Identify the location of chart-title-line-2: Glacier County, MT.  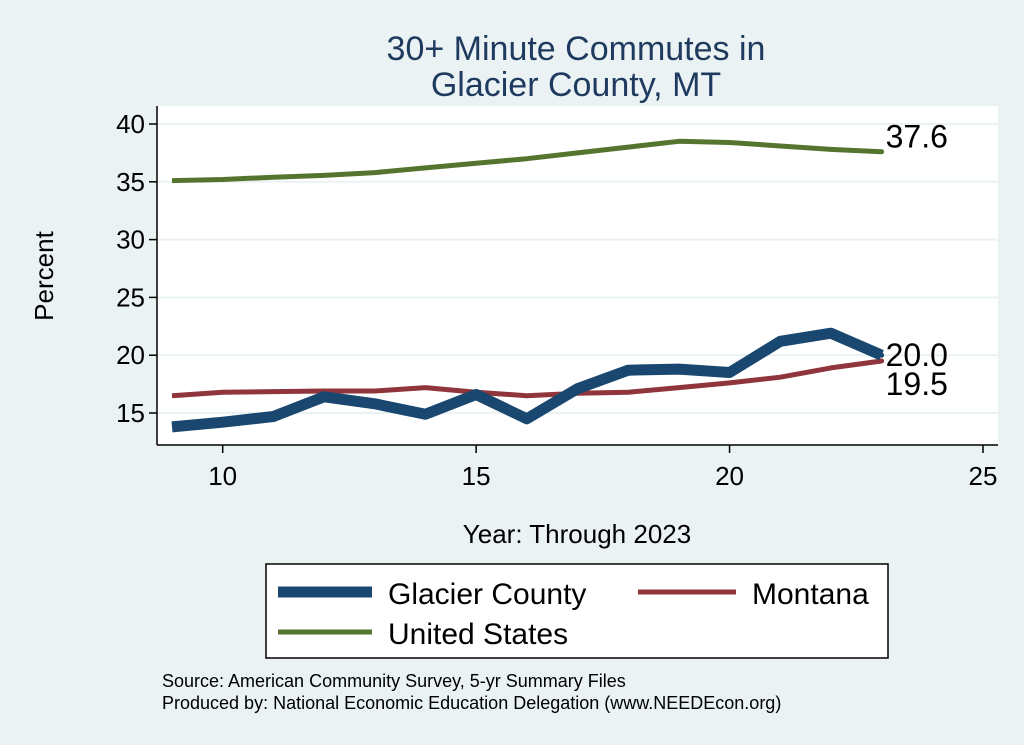
(576, 85).